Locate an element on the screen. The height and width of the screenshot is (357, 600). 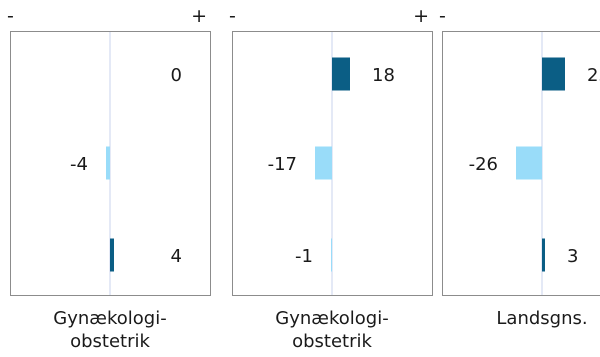
value-label-row-2: -26 is located at coordinates (483, 164).